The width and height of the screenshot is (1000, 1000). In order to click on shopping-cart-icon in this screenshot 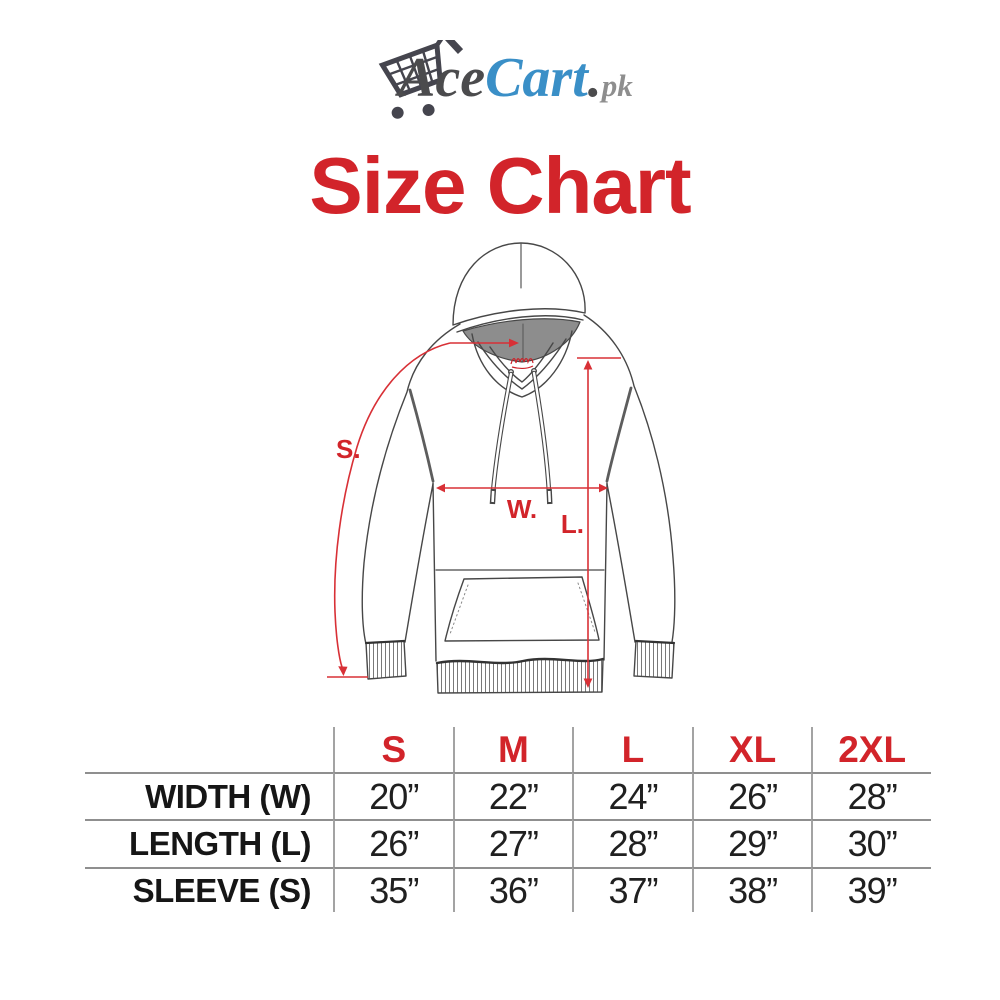, I will do `click(421, 79)`.